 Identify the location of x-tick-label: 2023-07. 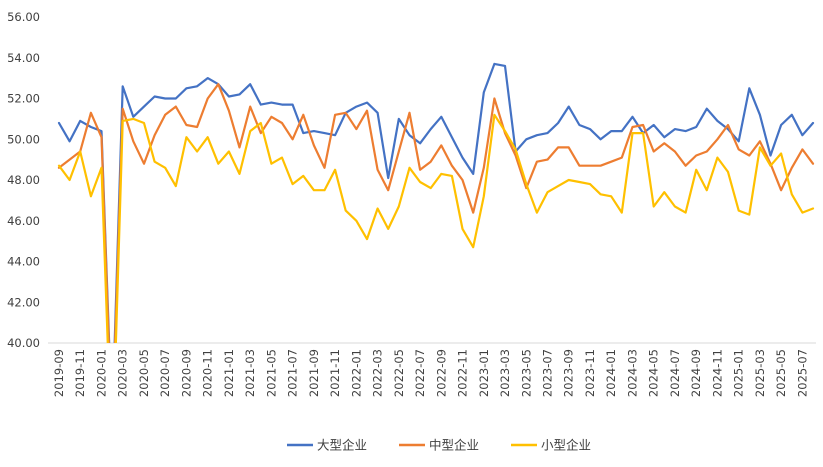
(548, 373).